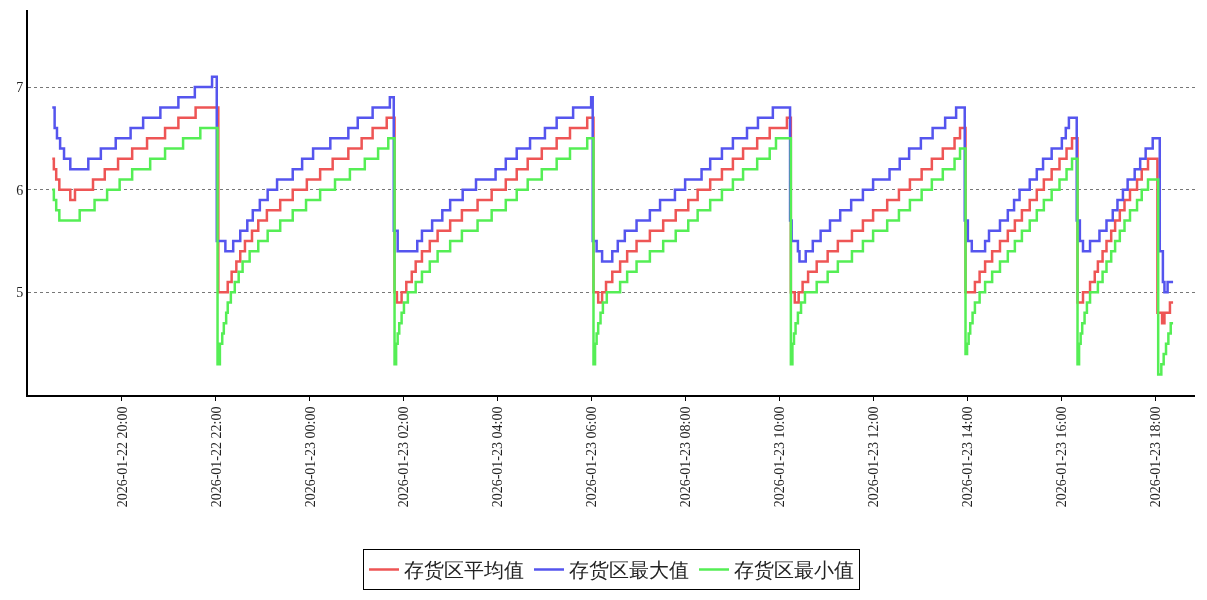 The width and height of the screenshot is (1207, 600). Describe the element at coordinates (20, 293) in the screenshot. I see `y-tick-label: 5` at that location.